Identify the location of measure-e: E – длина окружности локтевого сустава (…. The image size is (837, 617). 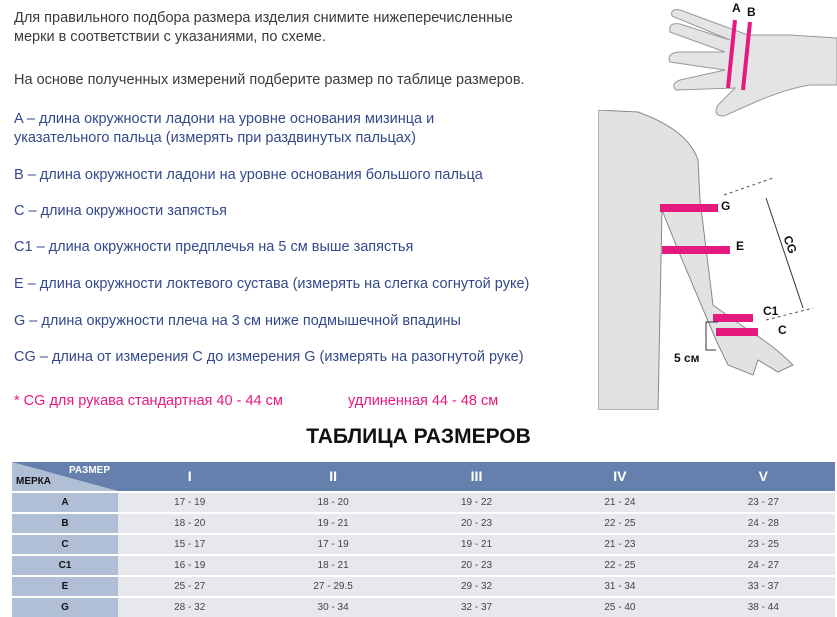
(272, 284).